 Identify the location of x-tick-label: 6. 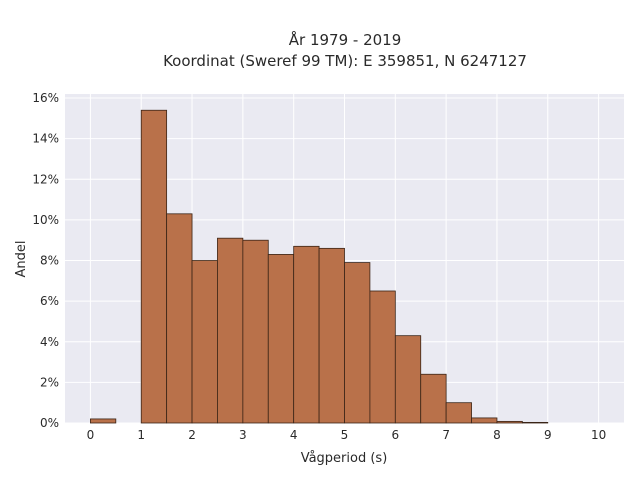
(395, 435).